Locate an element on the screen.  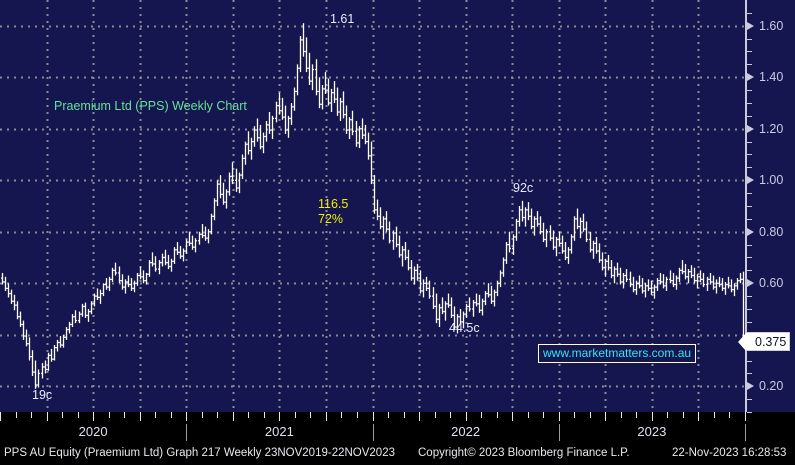
price-tick-label: 1.40 is located at coordinates (771, 77).